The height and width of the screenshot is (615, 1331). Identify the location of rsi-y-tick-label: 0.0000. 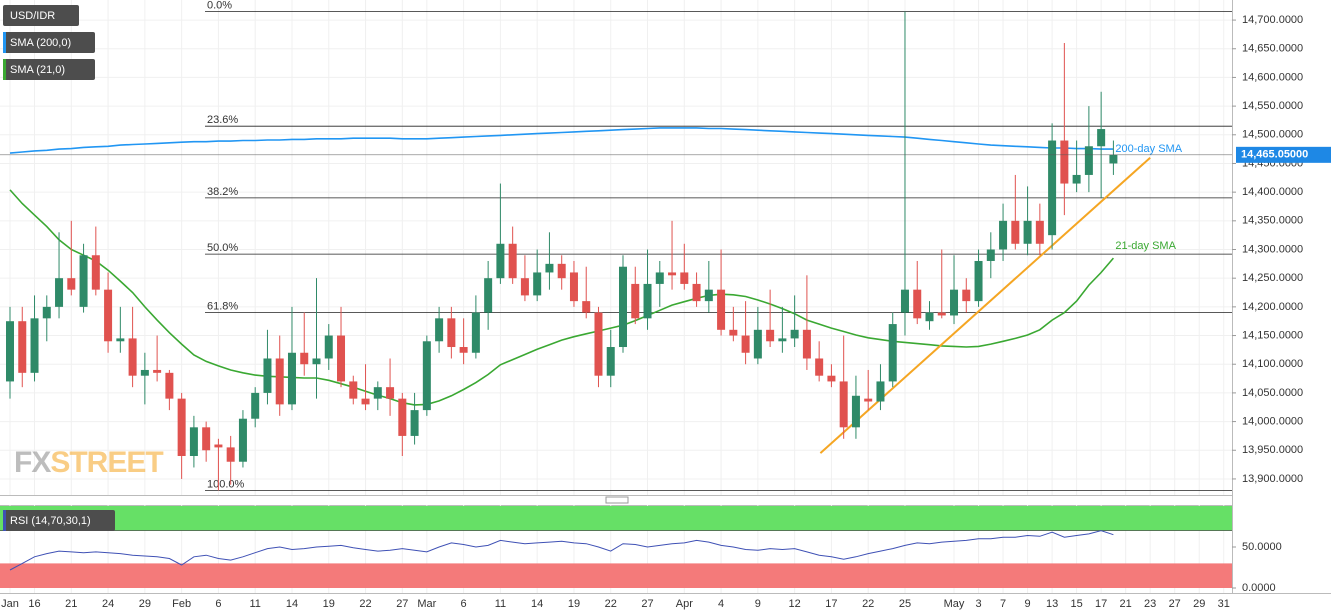
(1259, 588).